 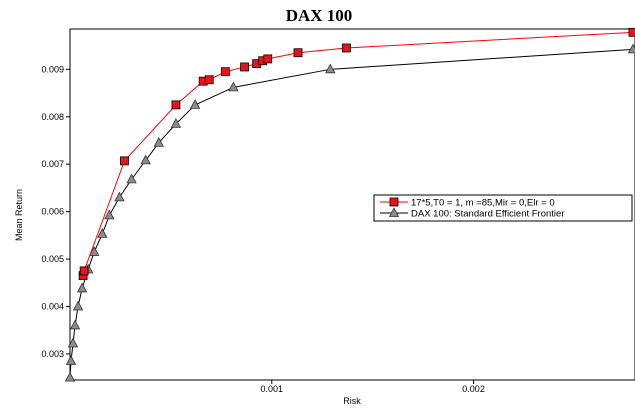 I want to click on legend-label: DAX 100: Standard Efficient Frontier, so click(x=488, y=214).